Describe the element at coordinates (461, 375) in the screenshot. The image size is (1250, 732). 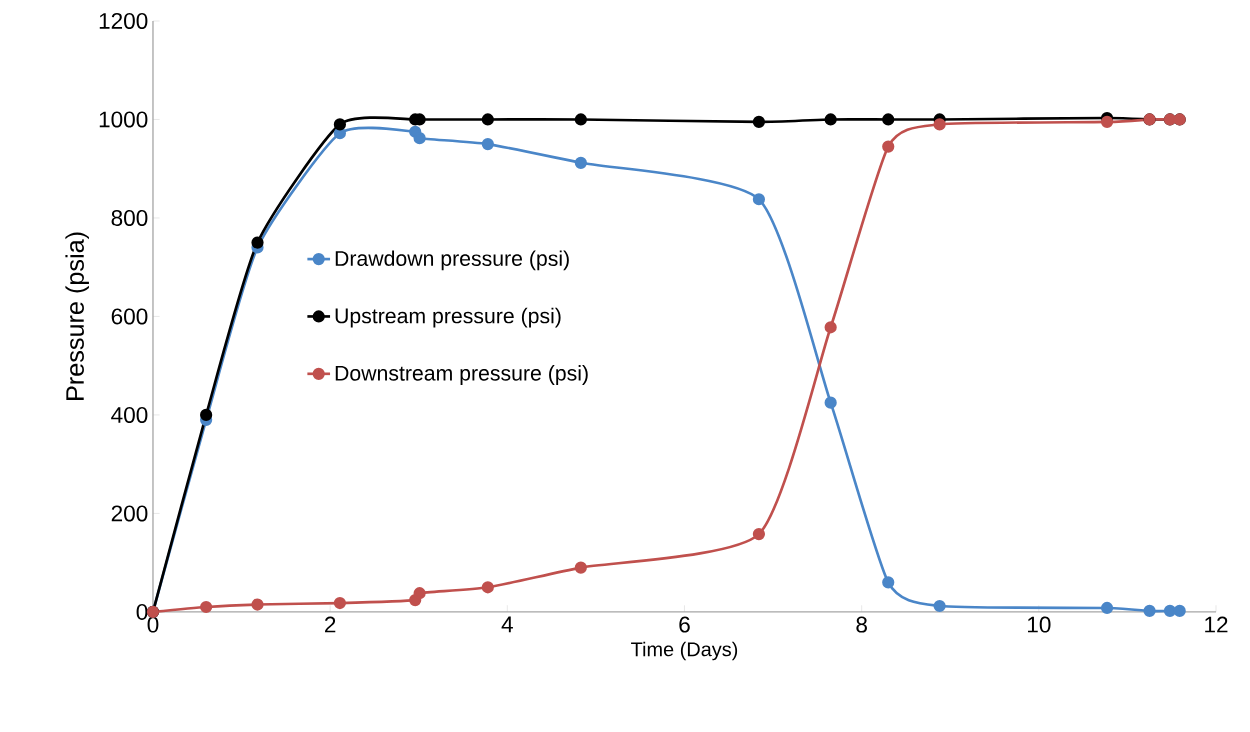
I see `legend-label: Downstream pressure (psi)` at that location.